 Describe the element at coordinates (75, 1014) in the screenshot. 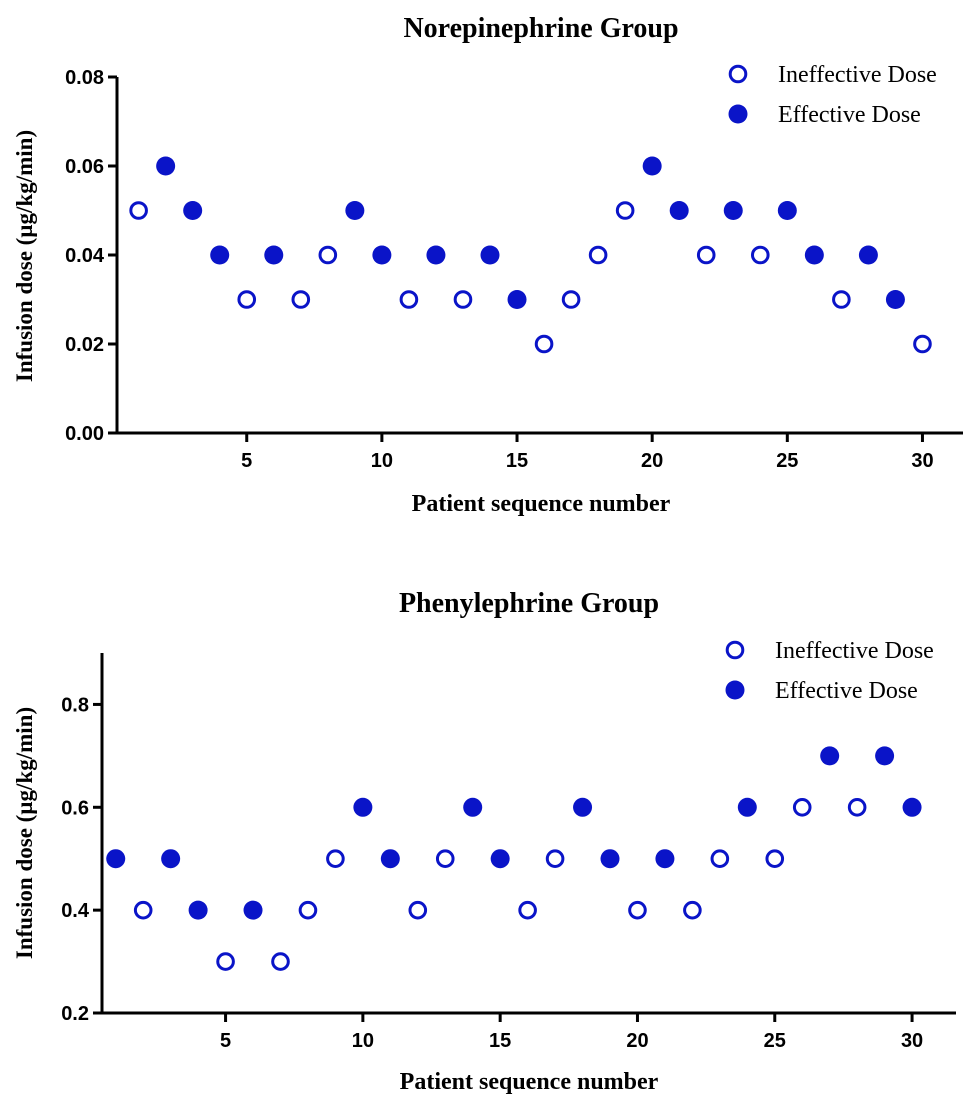

I see `y-tick-label: 0.2` at that location.